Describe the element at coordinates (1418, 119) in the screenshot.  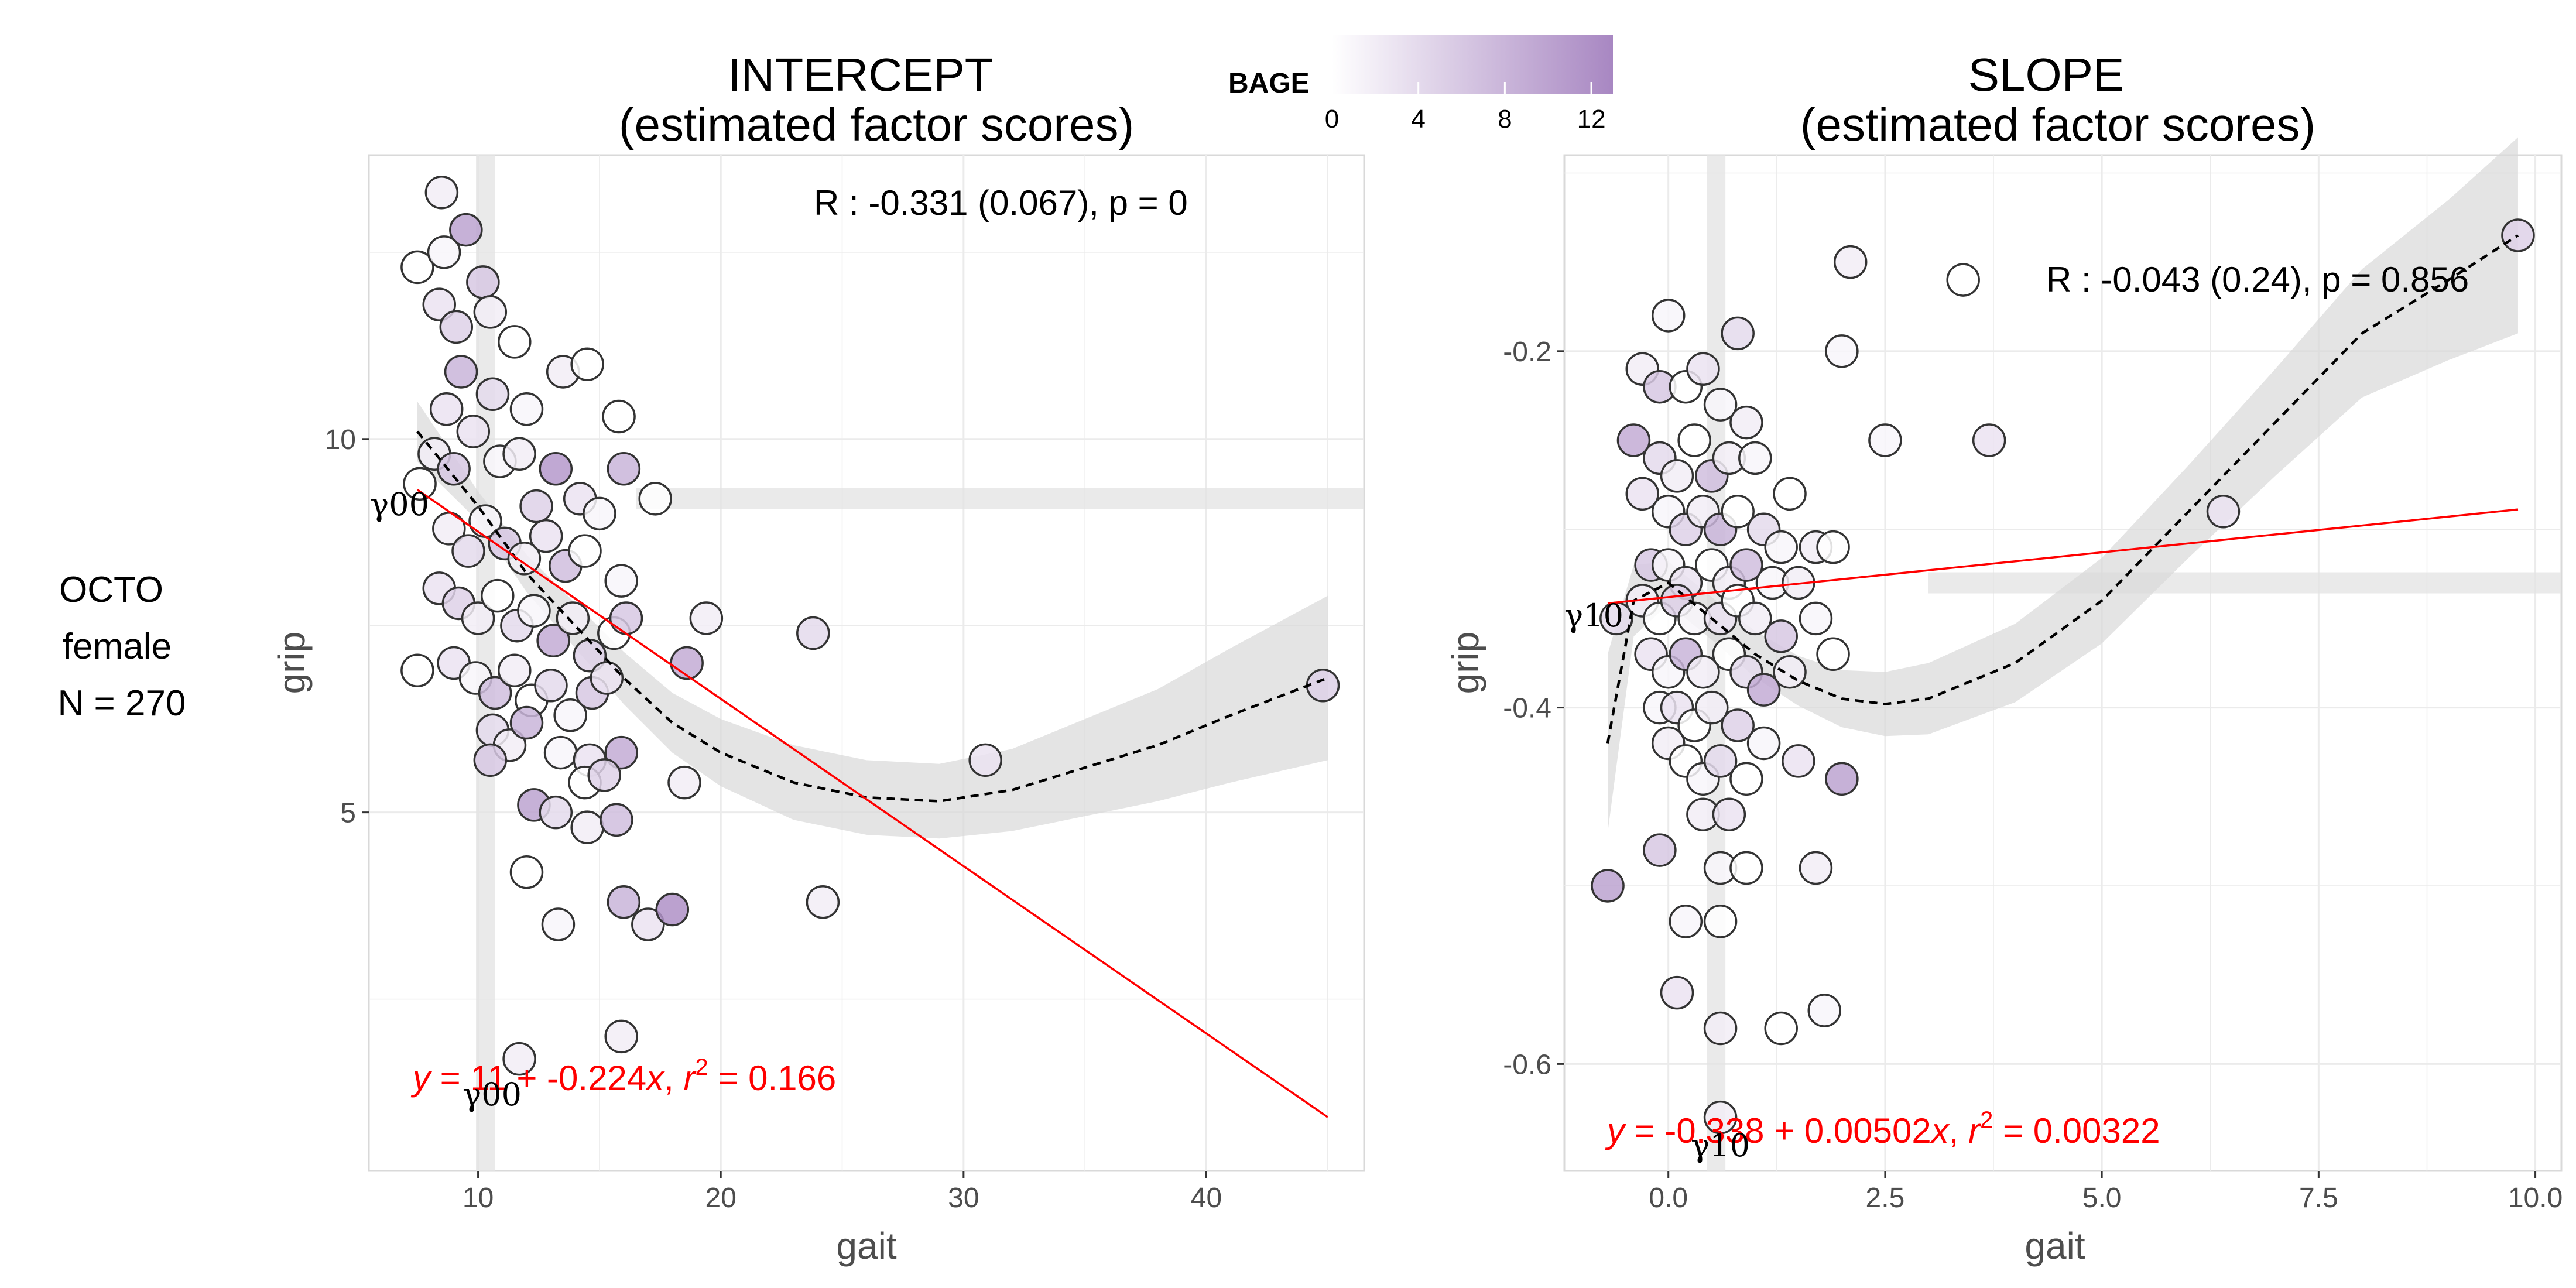
I see `legend-tick-label: 4` at that location.